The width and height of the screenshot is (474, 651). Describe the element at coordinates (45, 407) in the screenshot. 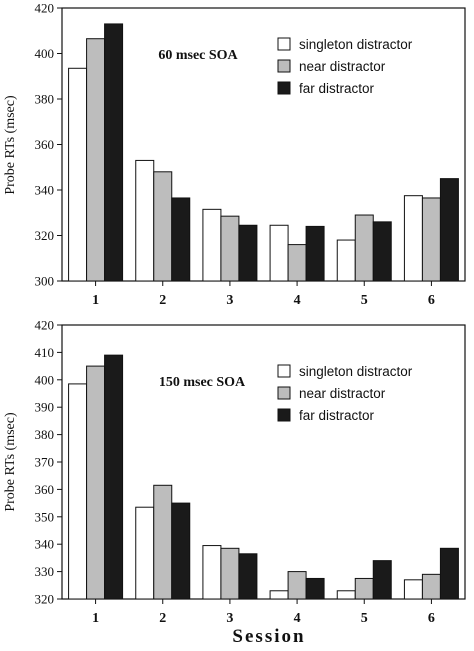

I see `y-tick-label: 390` at that location.